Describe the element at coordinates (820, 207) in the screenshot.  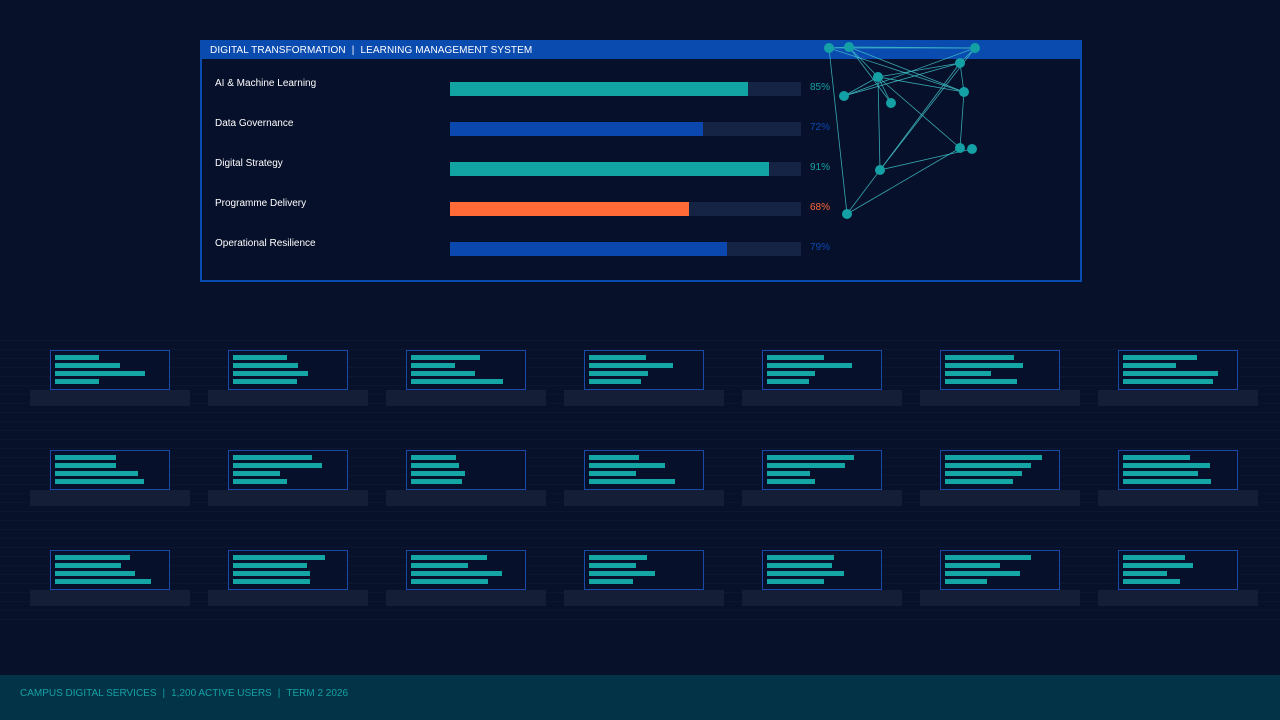
I see `skill-percent: 68%` at that location.